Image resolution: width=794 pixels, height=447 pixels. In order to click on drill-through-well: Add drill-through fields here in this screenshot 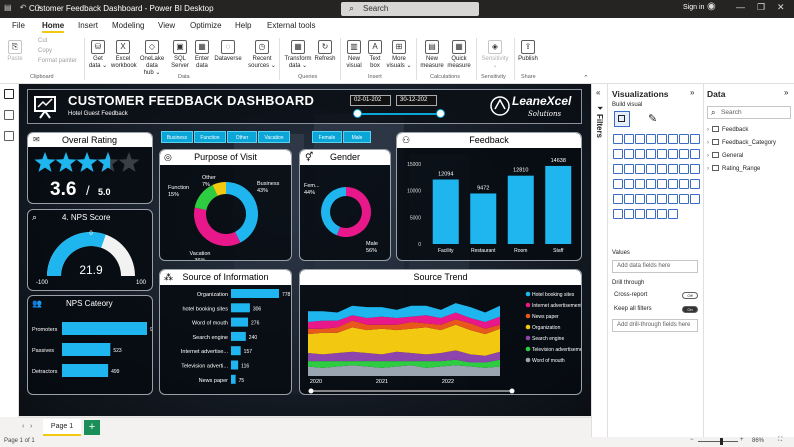, I will do `click(655, 325)`.